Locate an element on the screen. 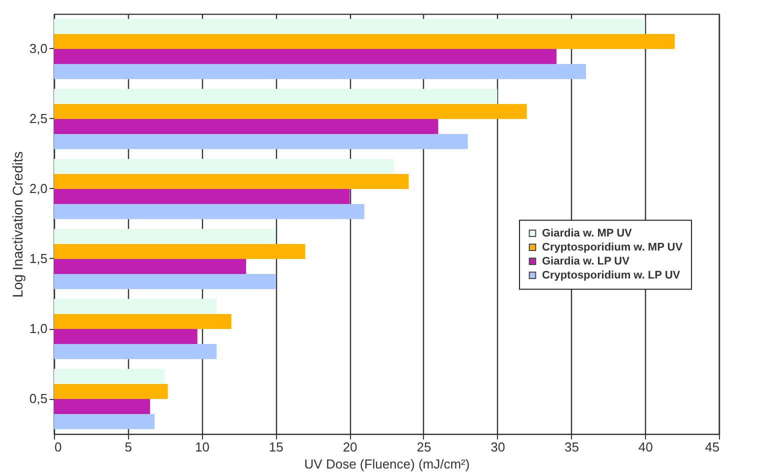  y-tick-label: 1,0 is located at coordinates (38, 328).